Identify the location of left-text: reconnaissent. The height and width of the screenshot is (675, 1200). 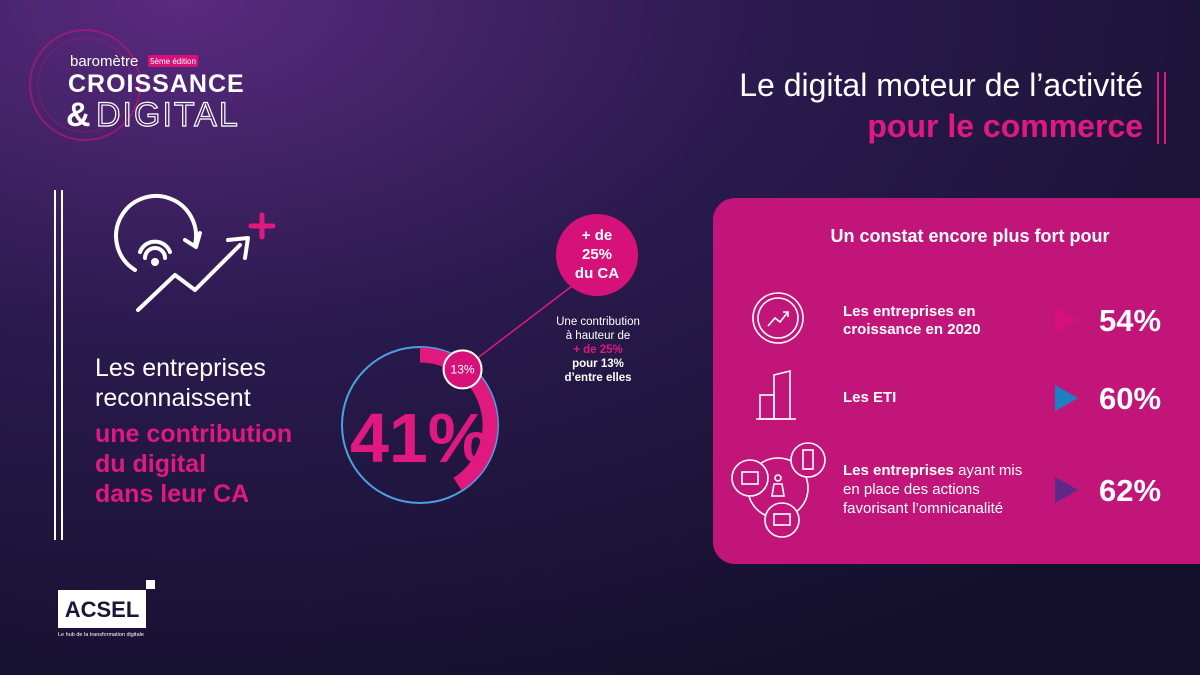
(173, 398).